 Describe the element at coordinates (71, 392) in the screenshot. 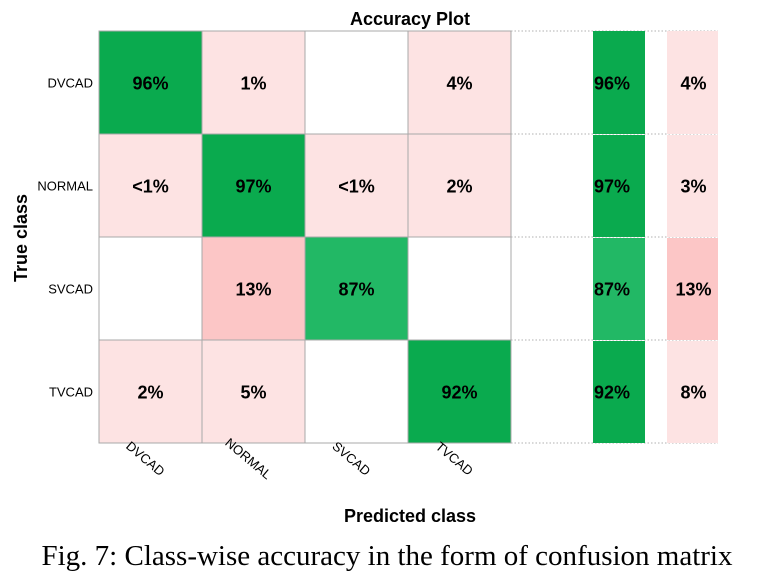

I see `row-label: TVCAD` at that location.